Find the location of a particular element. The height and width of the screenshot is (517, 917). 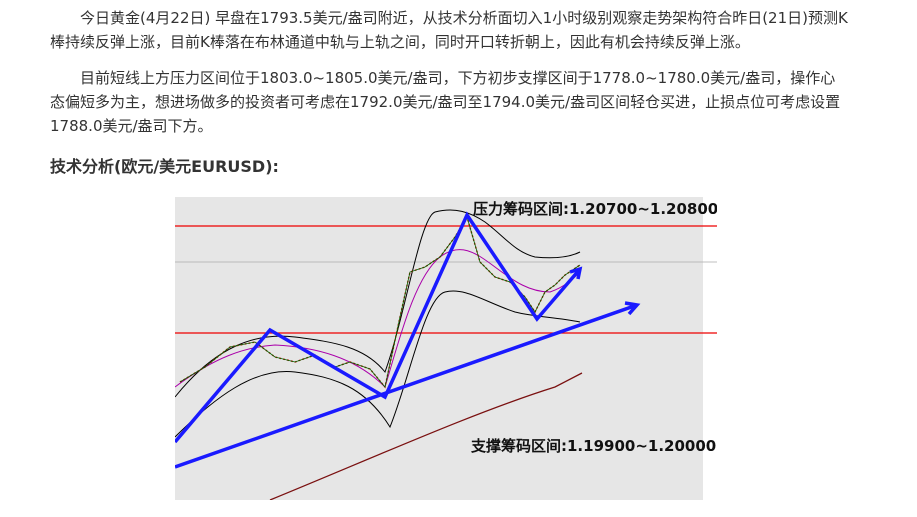

bollinger-lower is located at coordinates (378, 364).